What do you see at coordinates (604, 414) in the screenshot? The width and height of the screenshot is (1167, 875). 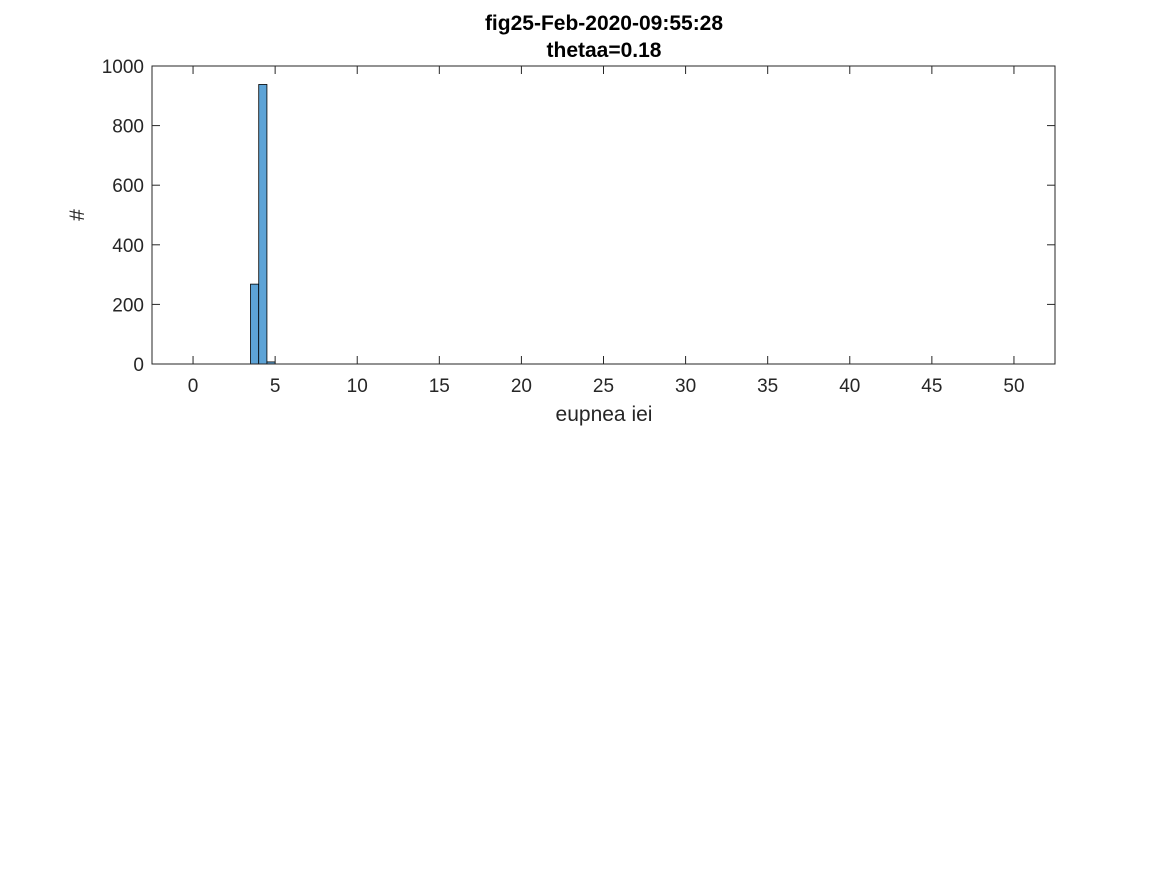 I see `x-axis-label: eupnea iei` at bounding box center [604, 414].